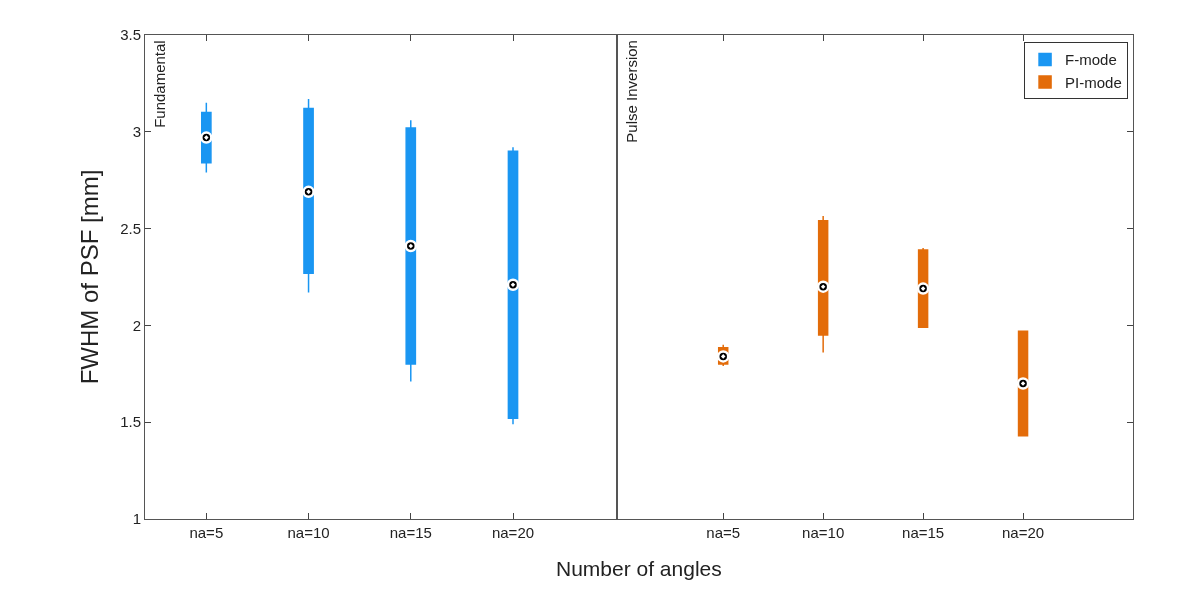 The height and width of the screenshot is (595, 1178). Describe the element at coordinates (639, 568) in the screenshot. I see `x-axis-title: Number of angles` at that location.